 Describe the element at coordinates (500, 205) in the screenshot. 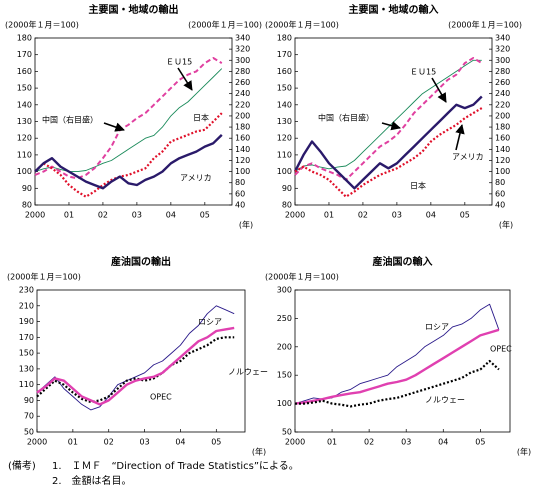

I see `y2-tick-label: 40` at that location.